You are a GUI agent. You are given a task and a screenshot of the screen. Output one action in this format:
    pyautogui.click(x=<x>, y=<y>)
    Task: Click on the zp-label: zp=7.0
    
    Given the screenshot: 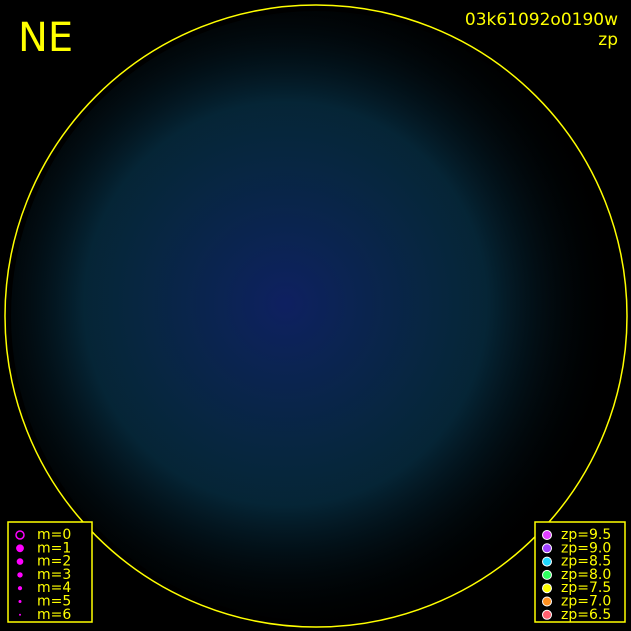 What is the action you would take?
    pyautogui.click(x=586, y=602)
    